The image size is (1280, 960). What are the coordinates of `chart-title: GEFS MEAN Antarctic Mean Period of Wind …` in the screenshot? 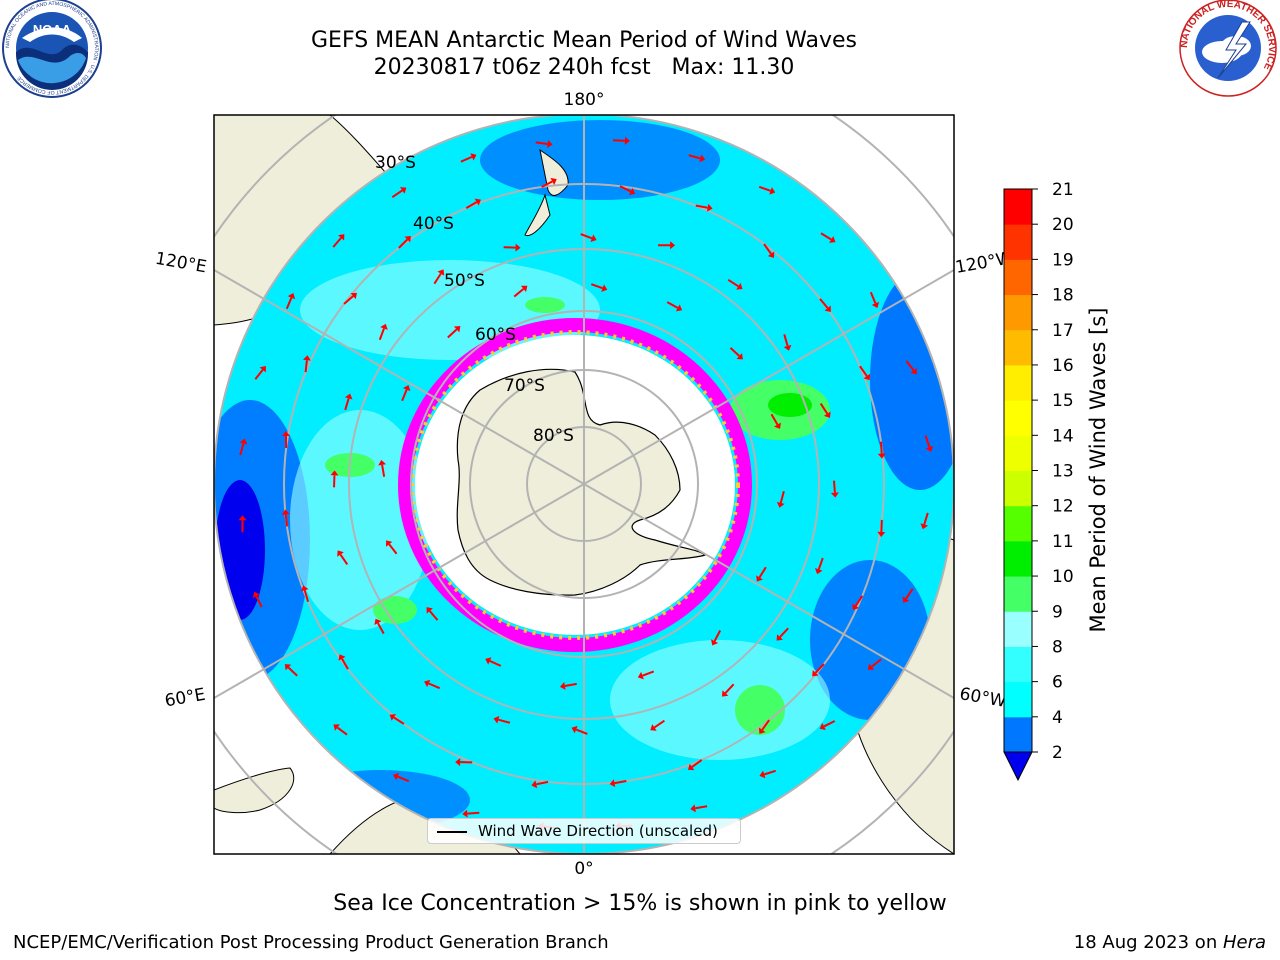 It's located at (584, 40).